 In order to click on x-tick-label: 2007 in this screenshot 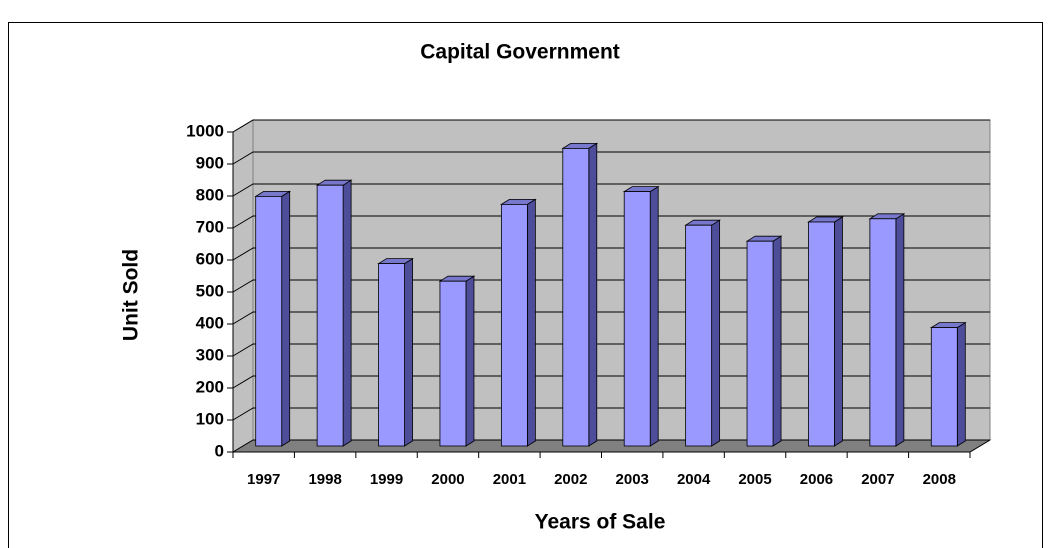, I will do `click(877, 479)`.